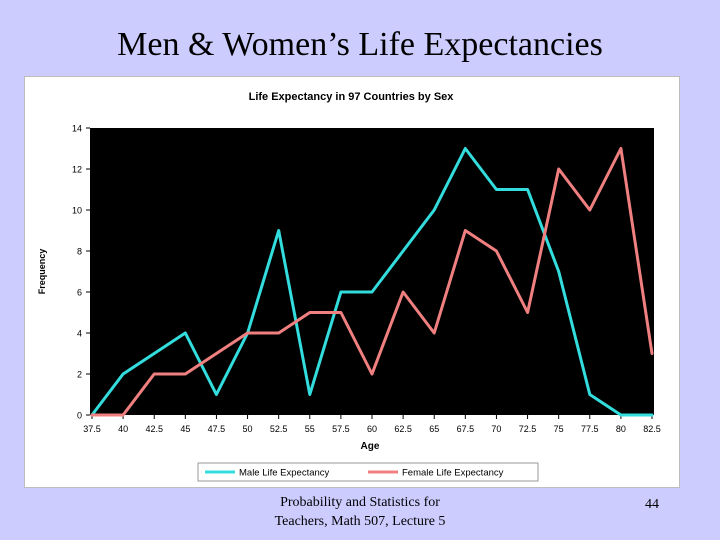 Image resolution: width=720 pixels, height=540 pixels. Describe the element at coordinates (92, 429) in the screenshot. I see `x-tick-label: 37.5` at that location.